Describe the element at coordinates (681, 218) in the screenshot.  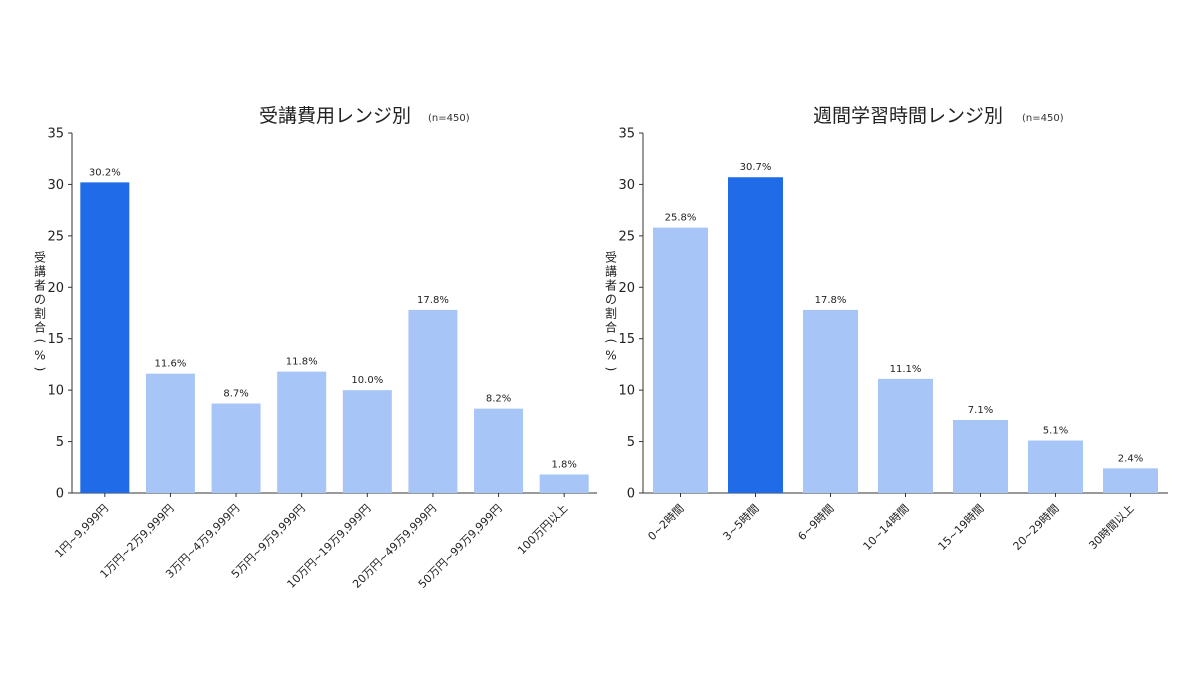
I see `bar-value-label: 25.8%` at that location.